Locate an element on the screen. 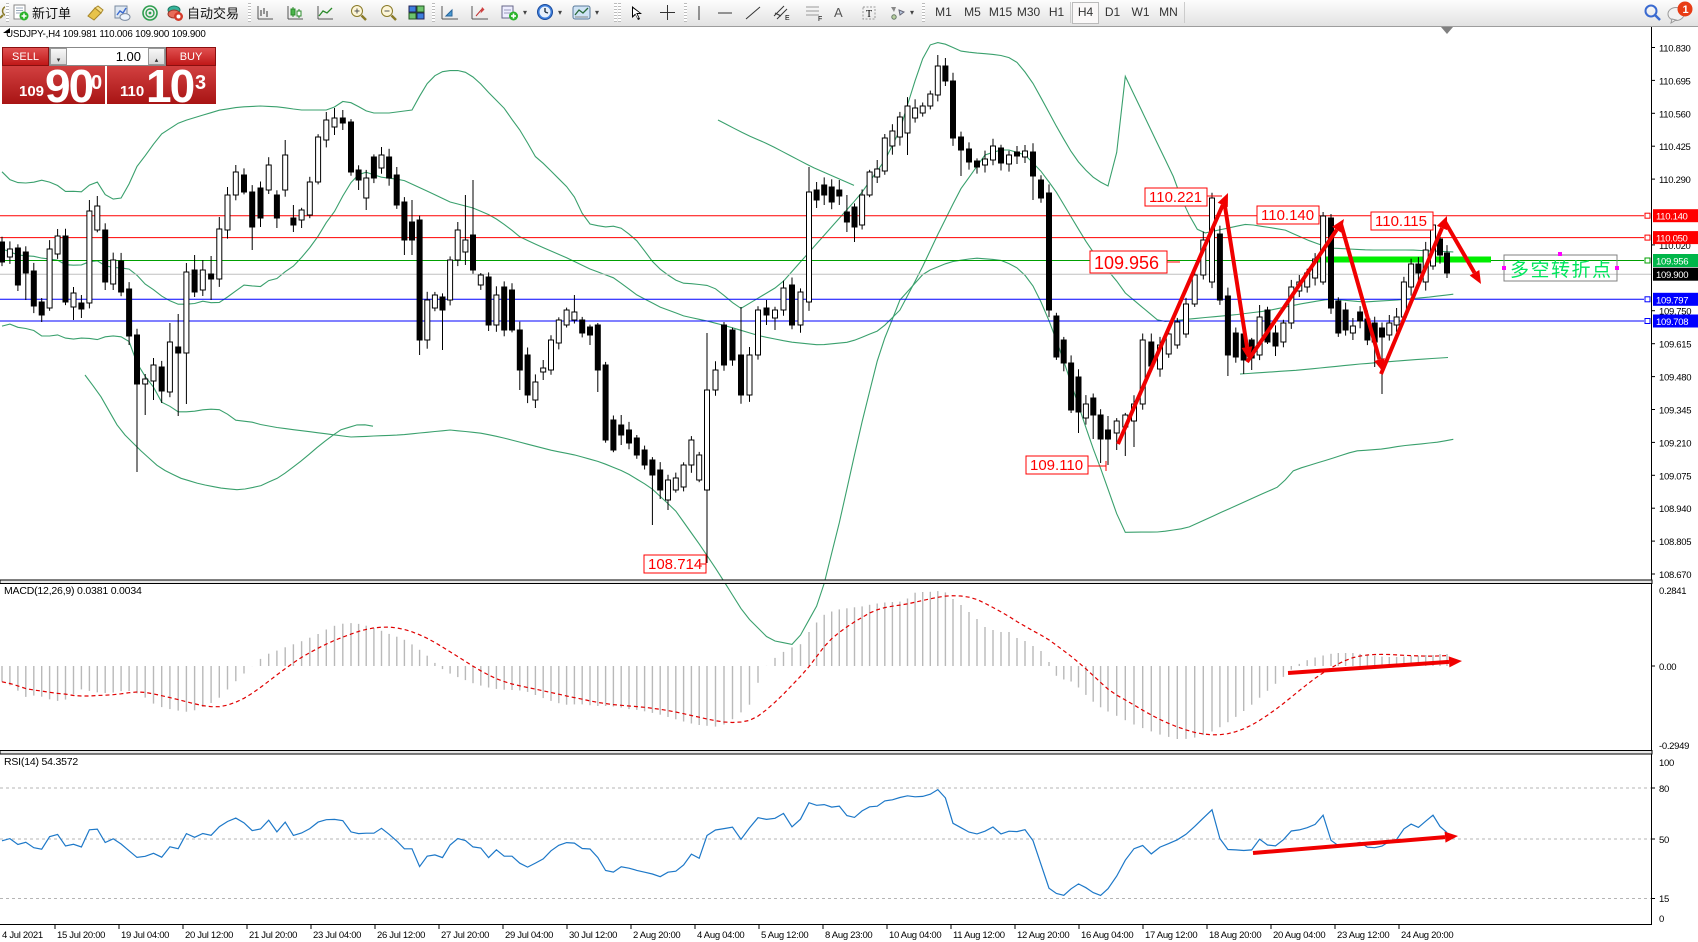 The image size is (1698, 942). svg-text: 110.560 is located at coordinates (1675, 114).